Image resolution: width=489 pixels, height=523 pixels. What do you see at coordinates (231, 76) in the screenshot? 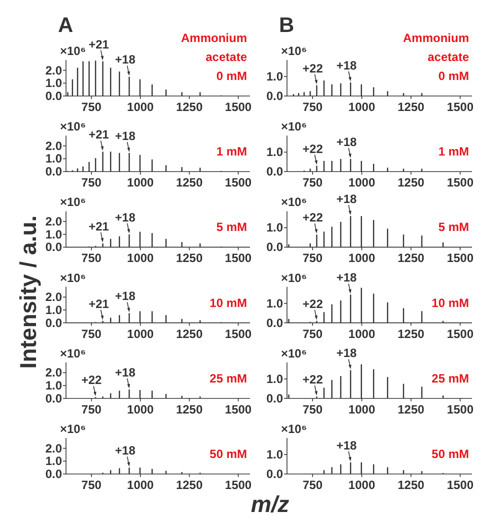
I see `annotation: 0 mM` at bounding box center [231, 76].